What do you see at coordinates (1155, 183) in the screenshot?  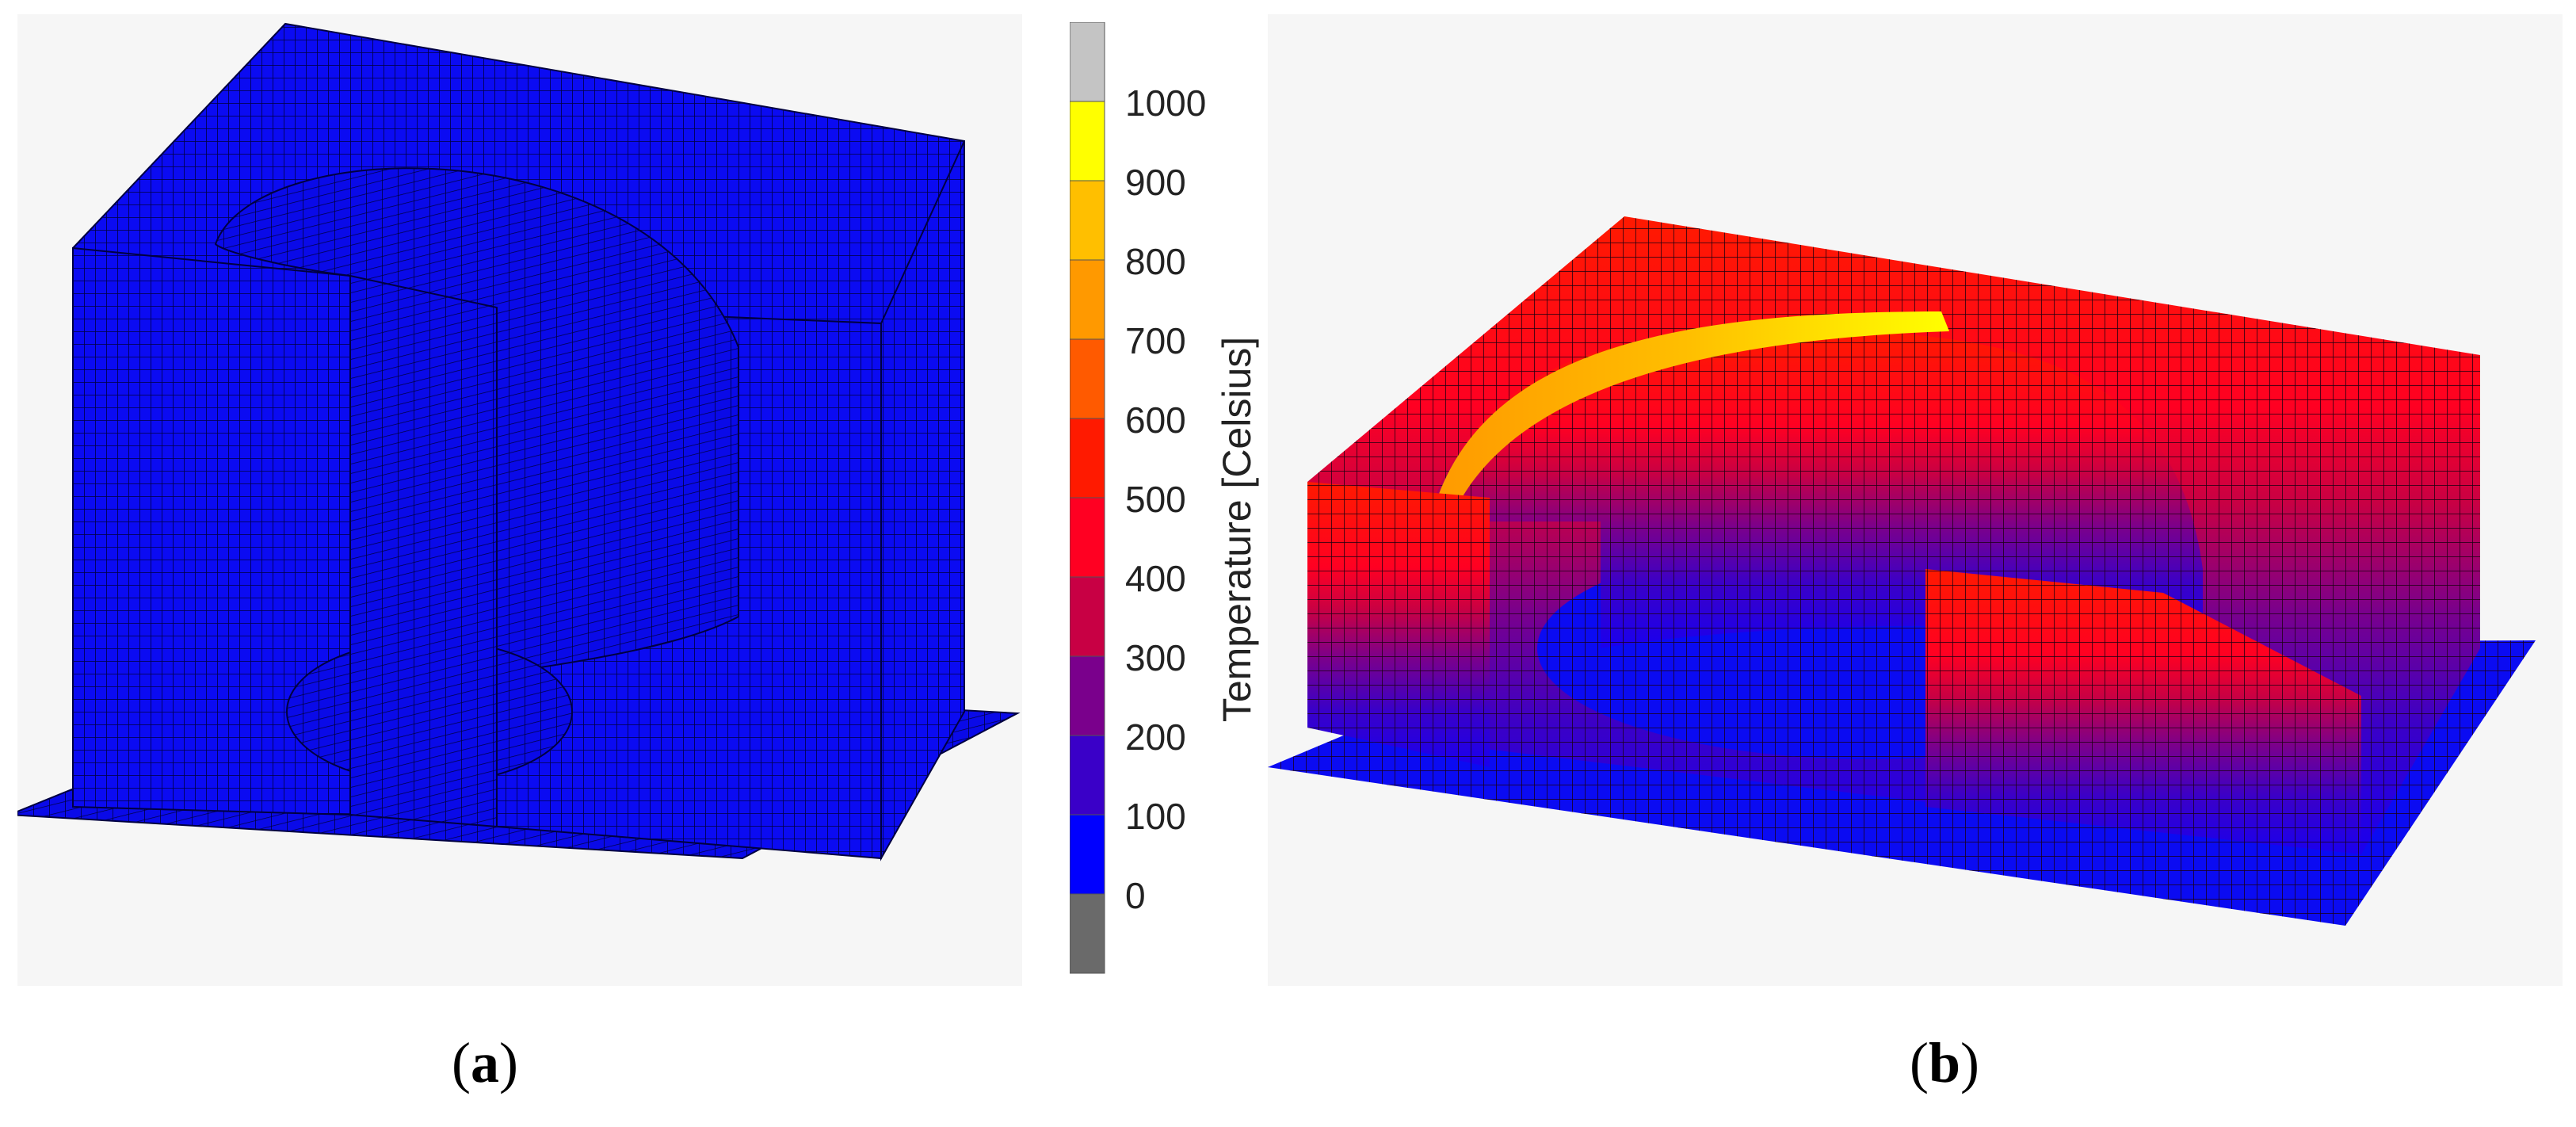 I see `colorbar-tick-label: 900` at bounding box center [1155, 183].